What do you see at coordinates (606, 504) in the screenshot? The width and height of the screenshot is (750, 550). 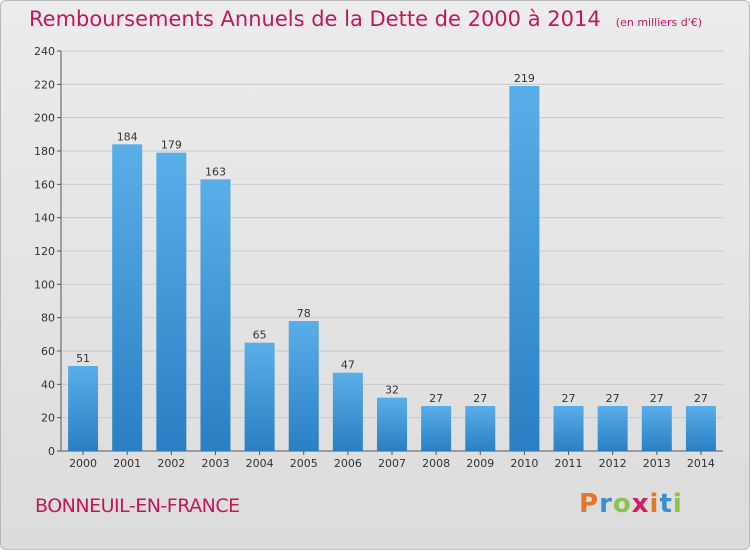 I see `logo-letter: r` at bounding box center [606, 504].